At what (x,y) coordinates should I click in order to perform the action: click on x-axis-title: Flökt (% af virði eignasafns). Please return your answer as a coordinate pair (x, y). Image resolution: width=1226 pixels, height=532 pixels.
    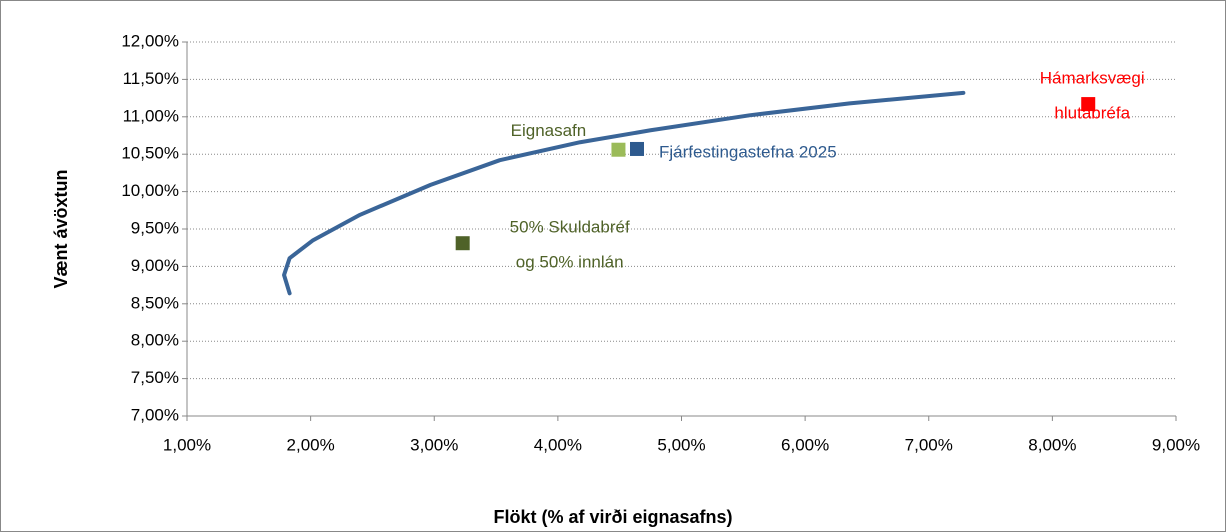
    Looking at the image, I should click on (612, 517).